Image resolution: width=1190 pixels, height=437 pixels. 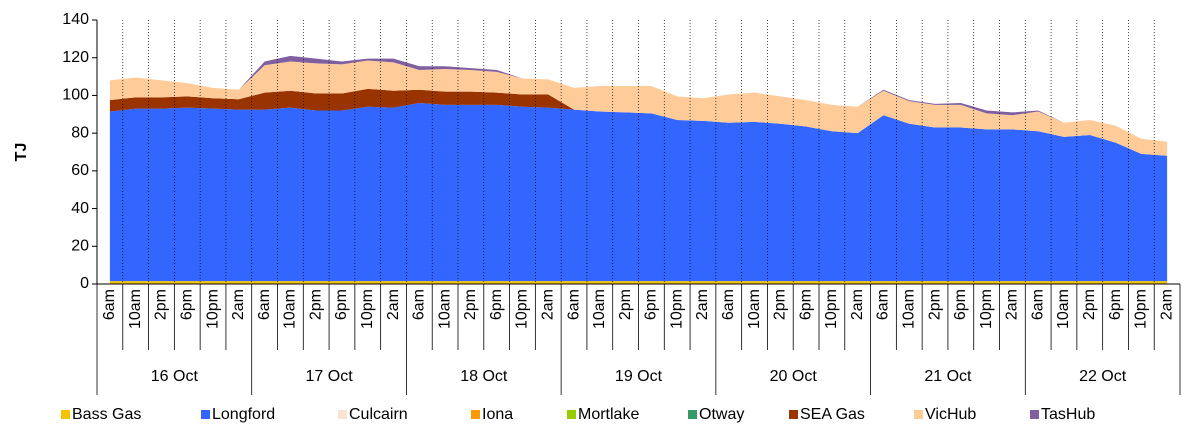 I want to click on legend-label: Iona, so click(x=497, y=414).